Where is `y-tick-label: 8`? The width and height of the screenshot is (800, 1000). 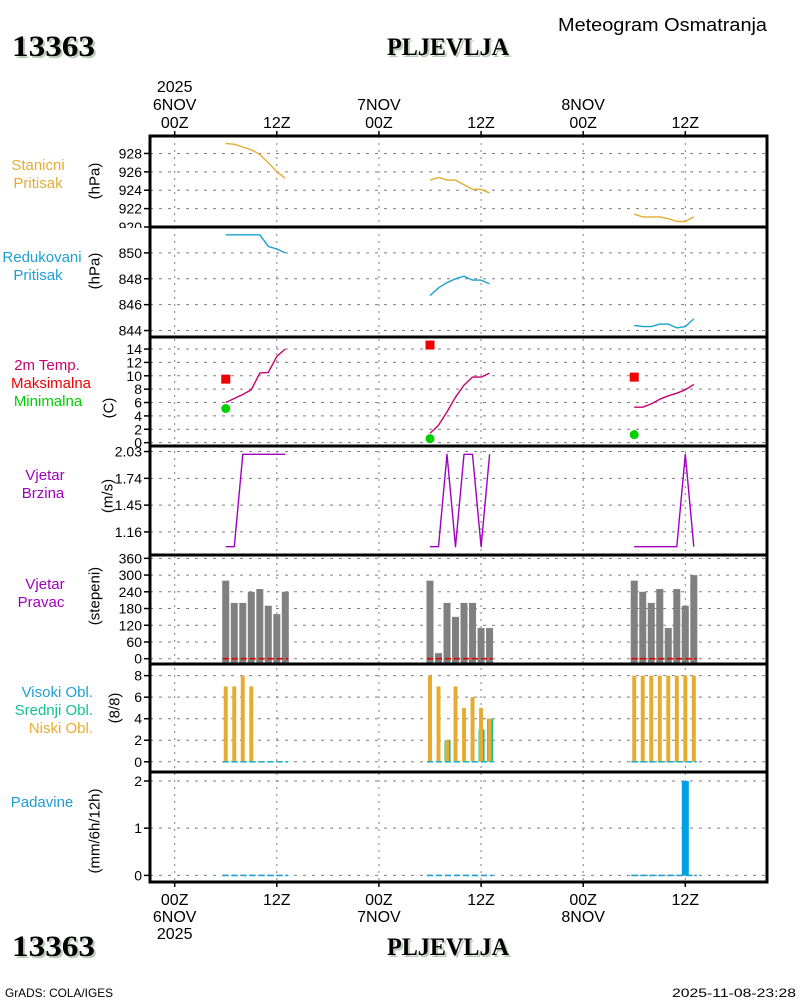
y-tick-label: 8 is located at coordinates (138, 676).